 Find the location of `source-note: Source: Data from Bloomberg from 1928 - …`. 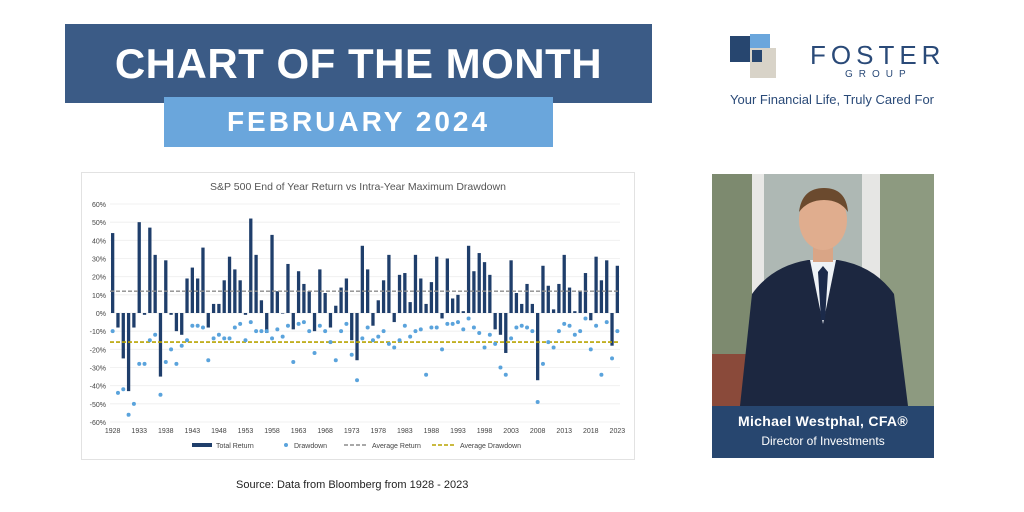

source-note: Source: Data from Bloomberg from 1928 - … is located at coordinates (352, 485).